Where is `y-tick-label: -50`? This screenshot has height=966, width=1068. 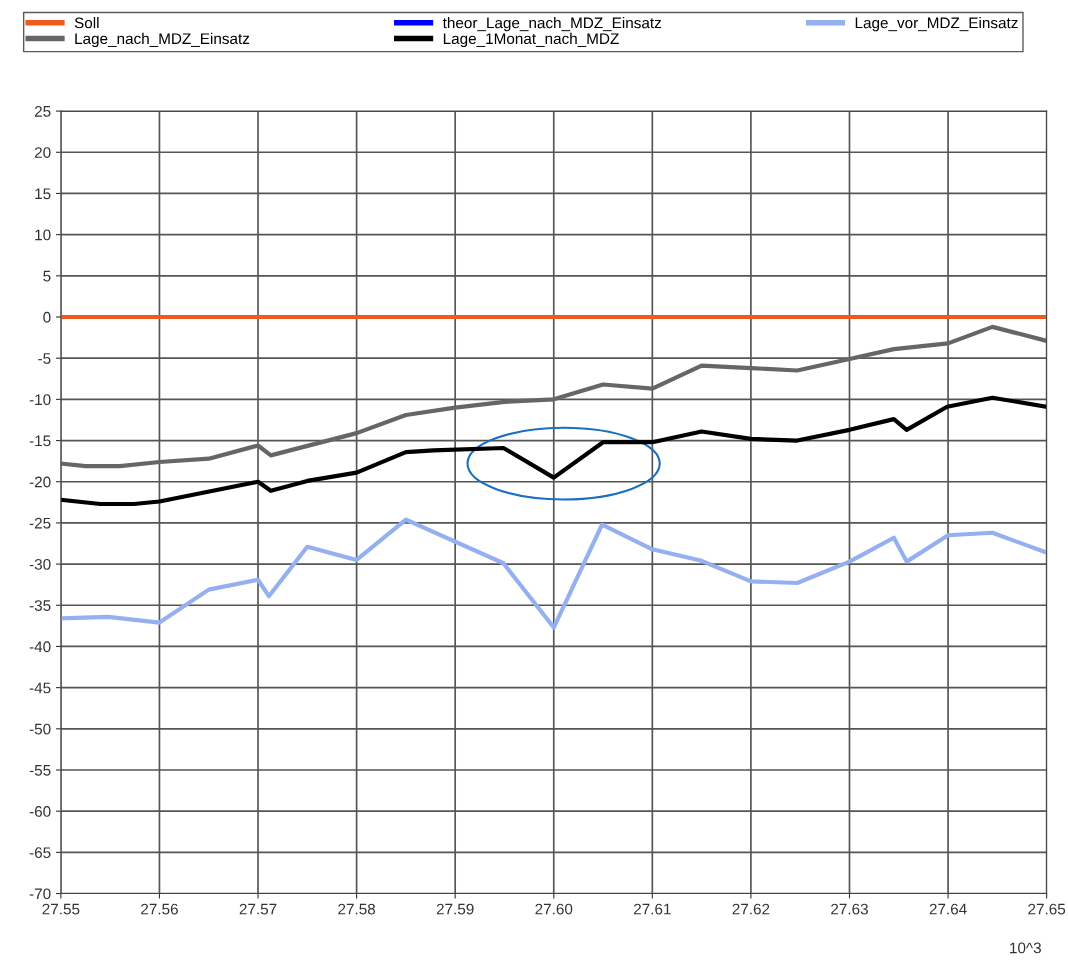 y-tick-label: -50 is located at coordinates (40, 729).